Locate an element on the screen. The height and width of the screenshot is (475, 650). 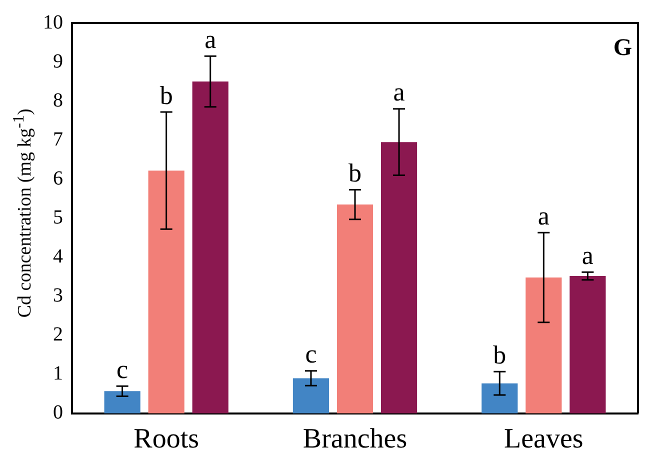
y-tick-label: 3 is located at coordinates (58, 295).